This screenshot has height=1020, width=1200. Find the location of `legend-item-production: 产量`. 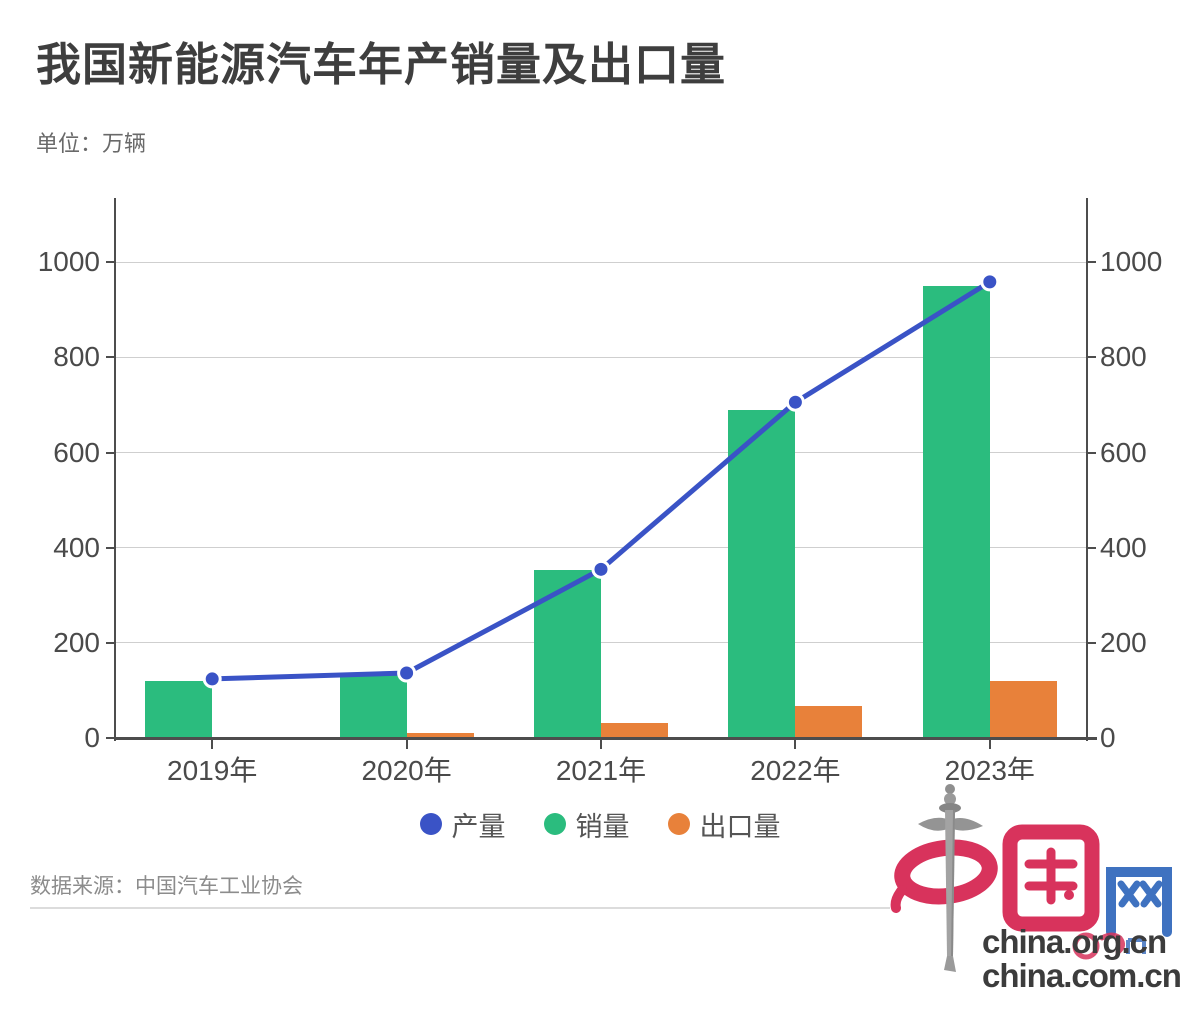

legend-item-production: 产量 is located at coordinates (462, 824).